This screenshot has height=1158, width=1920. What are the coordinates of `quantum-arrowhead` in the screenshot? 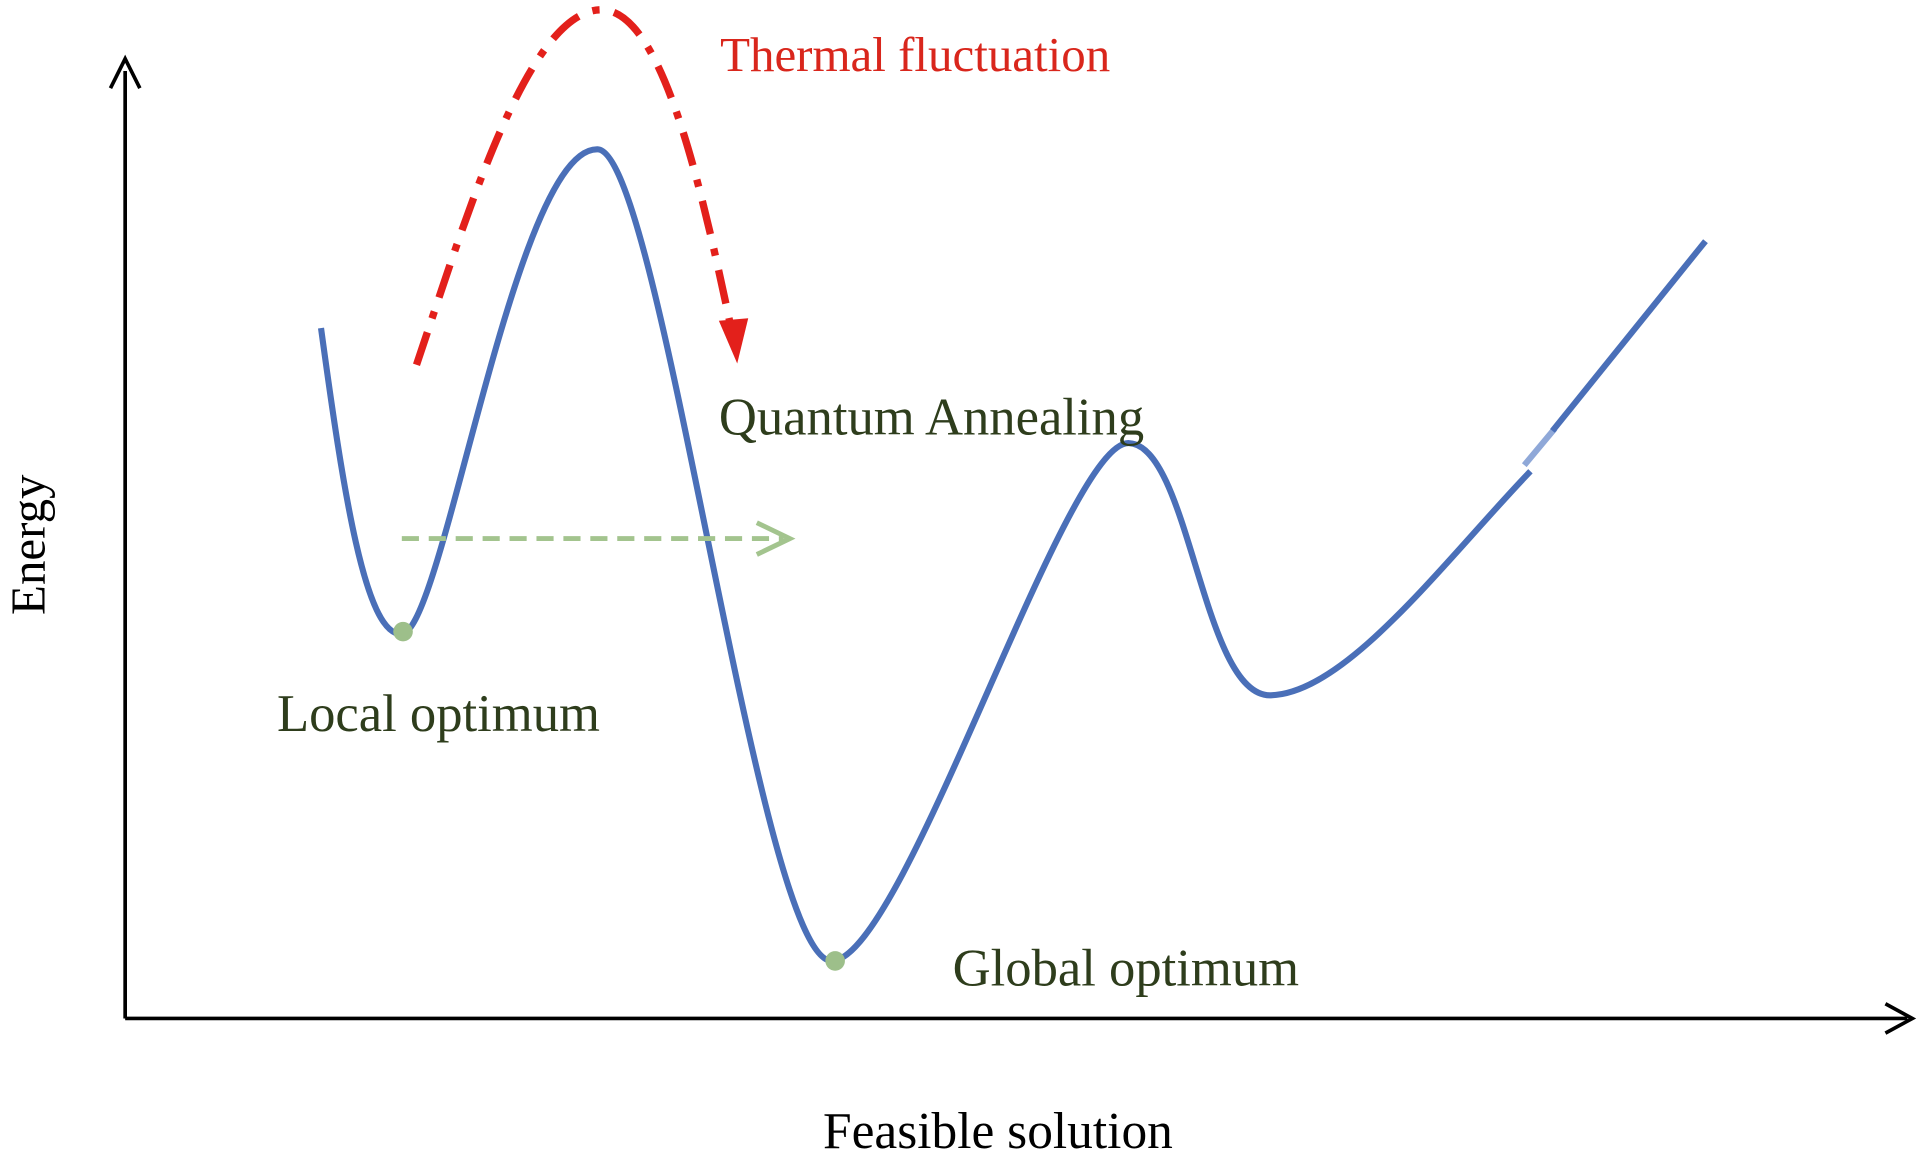 It's located at (775, 538).